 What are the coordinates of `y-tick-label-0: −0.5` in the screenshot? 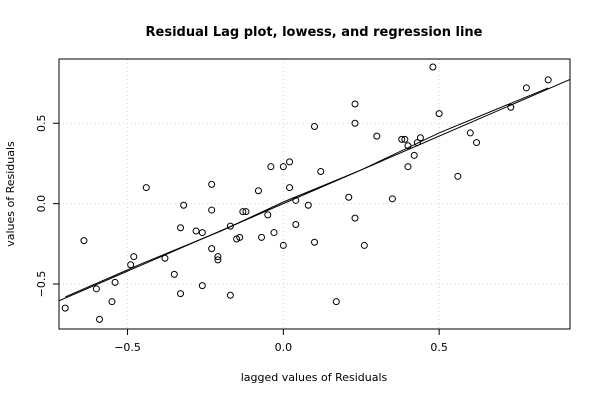 It's located at (41, 284).